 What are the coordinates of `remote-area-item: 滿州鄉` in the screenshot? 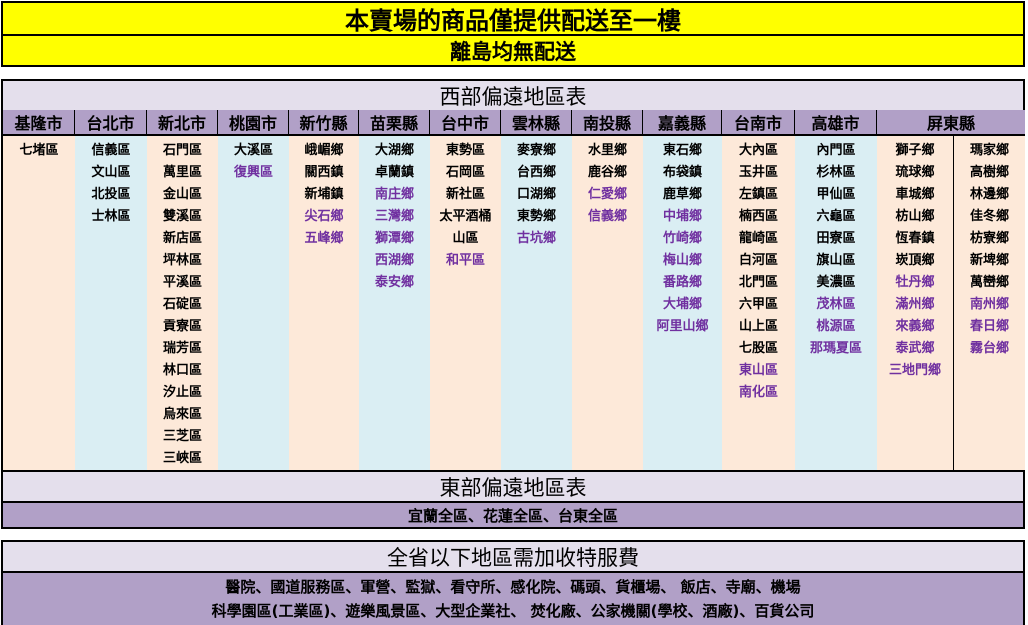 It's located at (915, 304).